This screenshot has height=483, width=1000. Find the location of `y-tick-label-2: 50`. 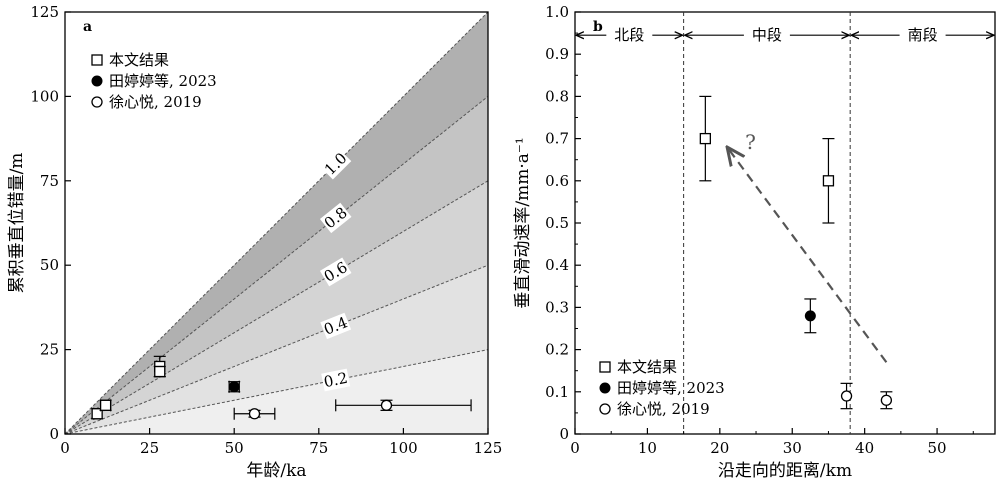

y-tick-label-2: 50 is located at coordinates (49, 265).